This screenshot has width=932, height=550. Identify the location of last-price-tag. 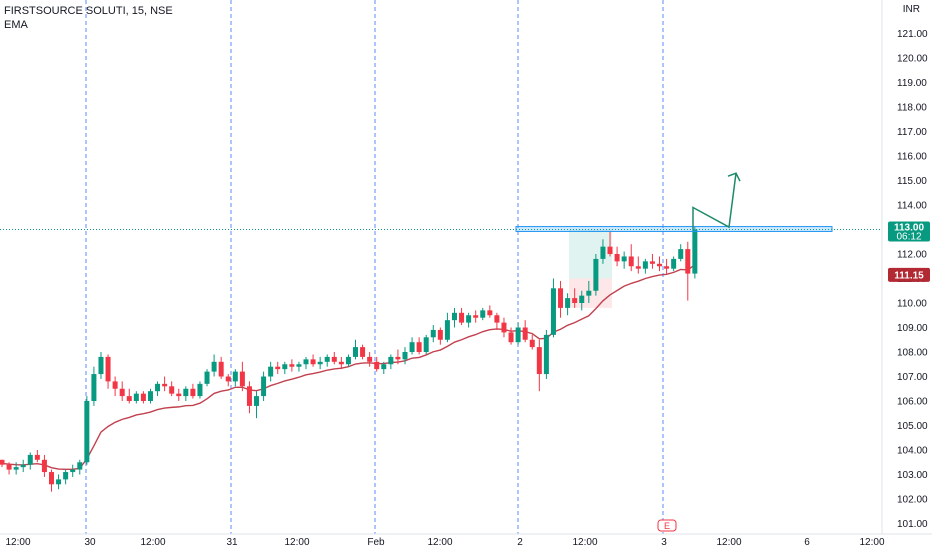
(909, 231).